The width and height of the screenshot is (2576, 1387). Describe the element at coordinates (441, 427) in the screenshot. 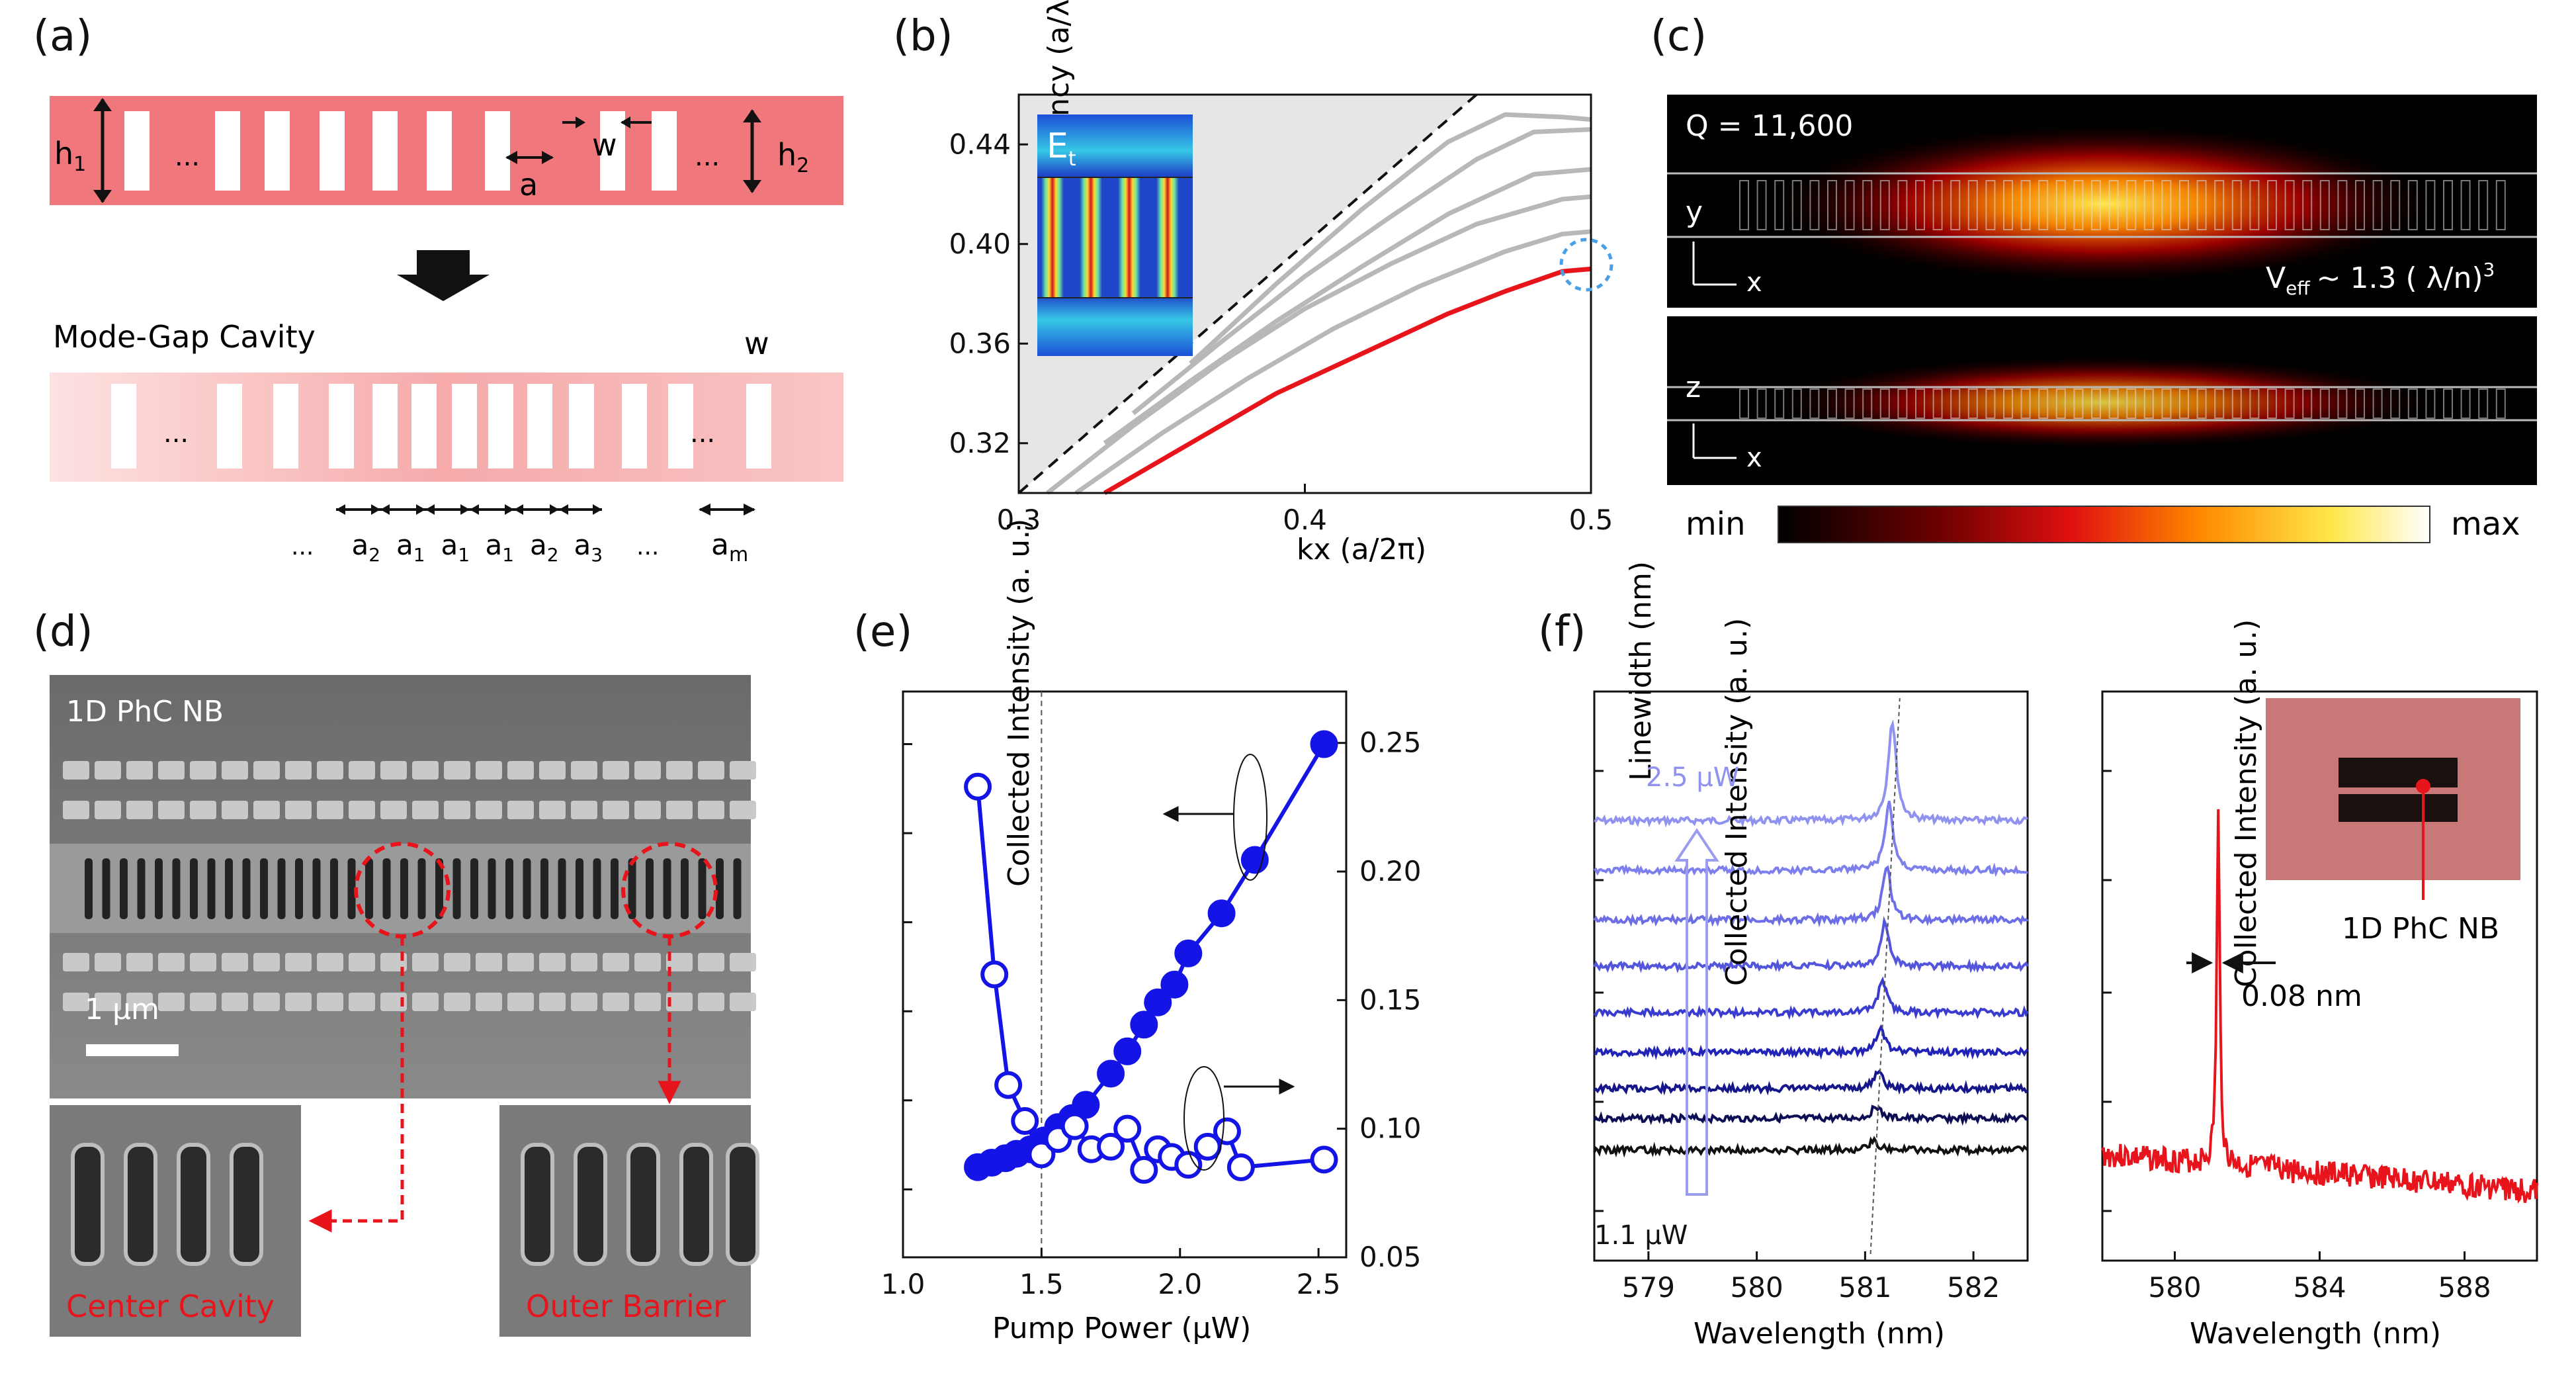

I see `holes-cavity` at that location.